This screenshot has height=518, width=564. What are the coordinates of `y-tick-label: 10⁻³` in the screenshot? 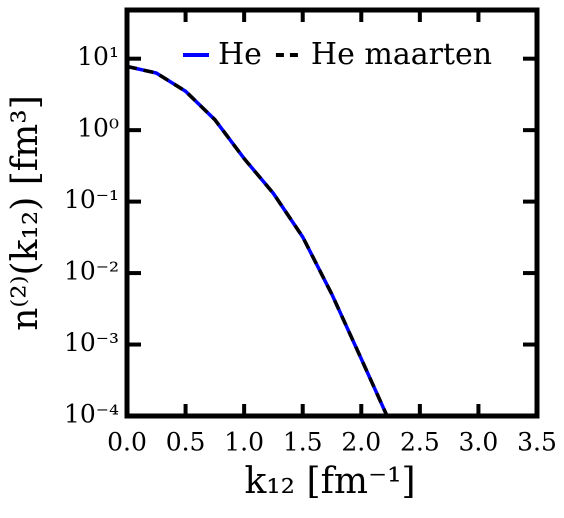 It's located at (91, 342).